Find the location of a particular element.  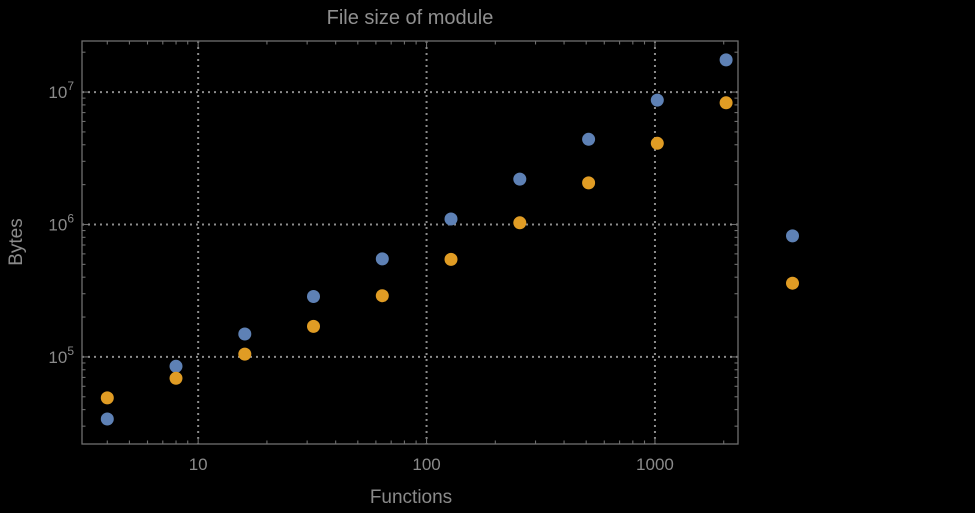

y-tick-labels: 10⁵ 10⁶ 10⁷ is located at coordinates (61, 223).